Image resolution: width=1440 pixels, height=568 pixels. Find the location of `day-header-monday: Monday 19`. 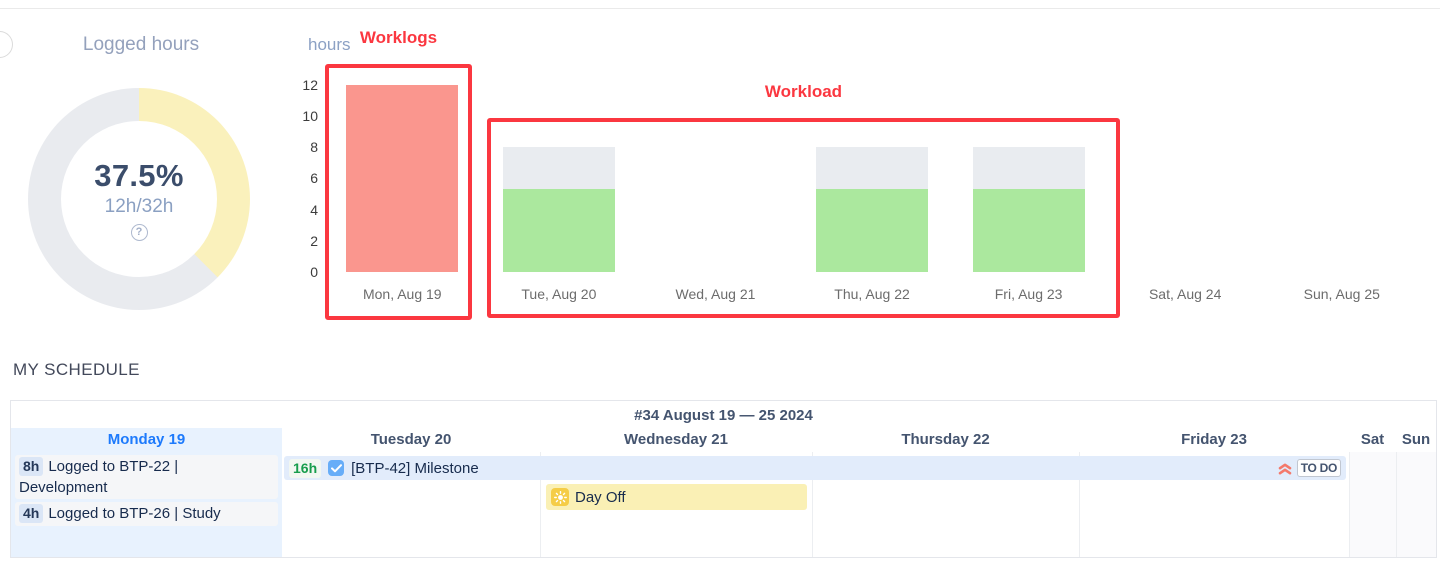

day-header-monday: Monday 19 is located at coordinates (146, 439).